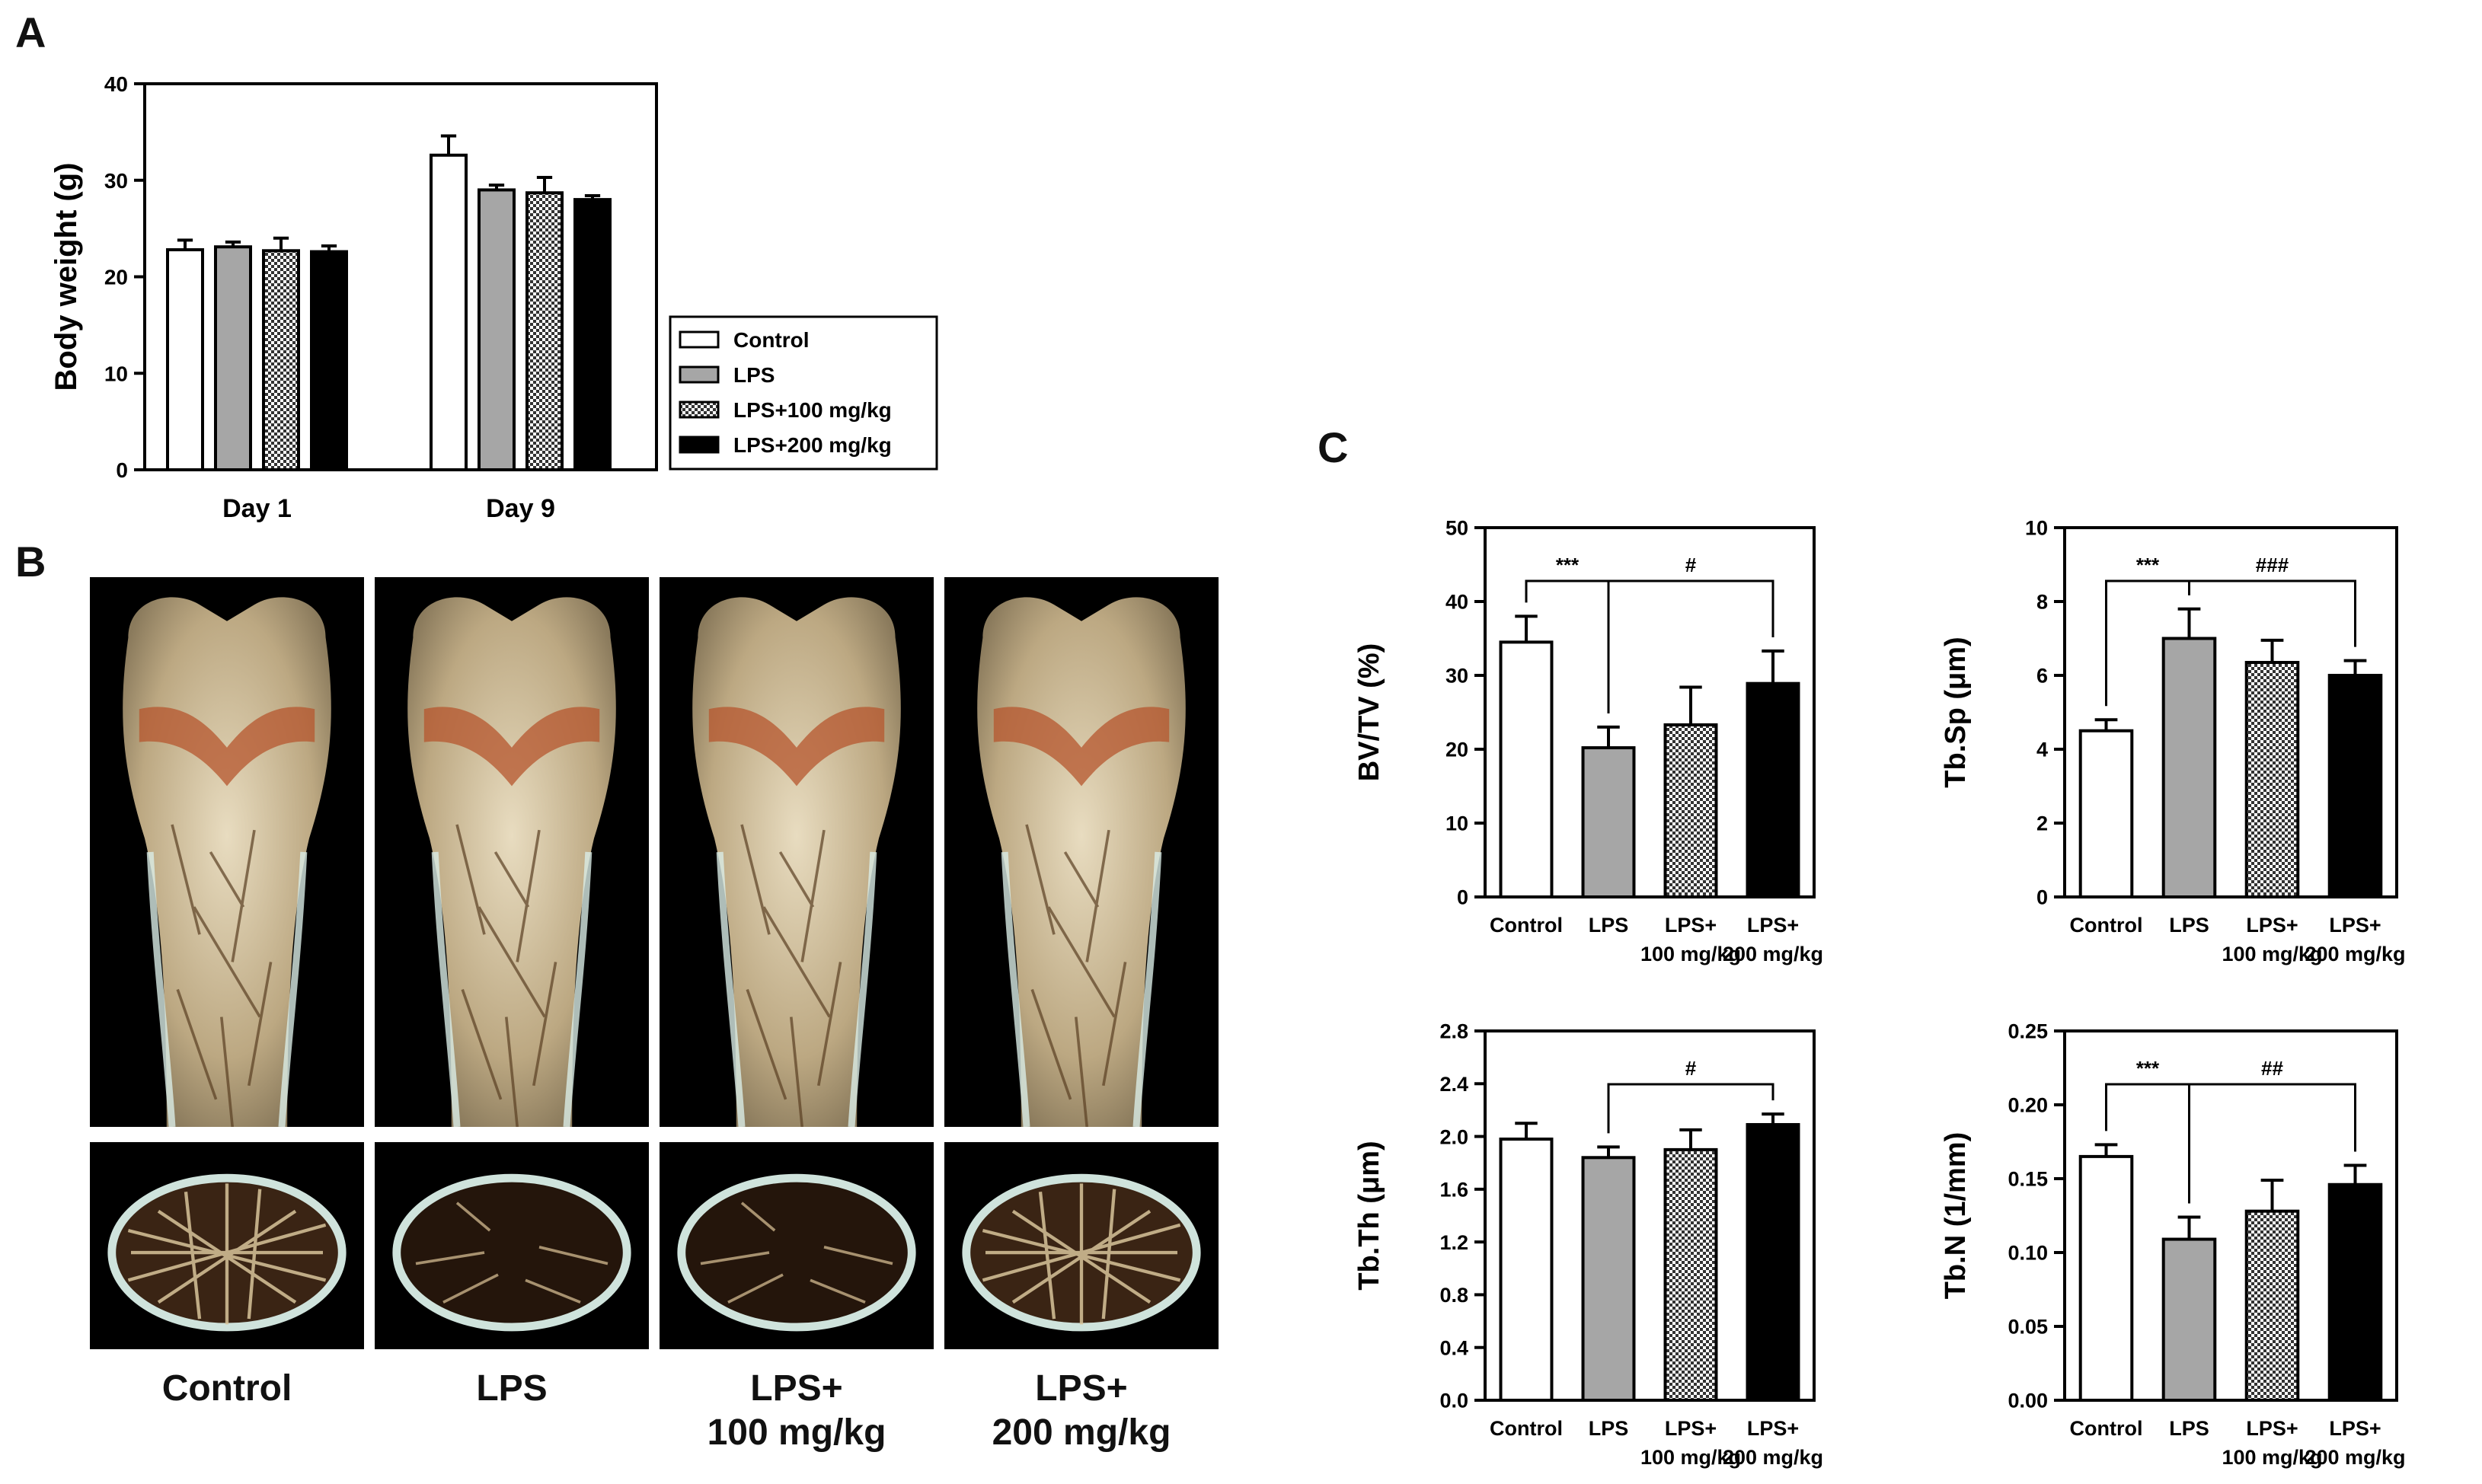 The width and height of the screenshot is (2482, 1484). What do you see at coordinates (1453, 1401) in the screenshot?
I see `y-tick-label: 0.0` at bounding box center [1453, 1401].